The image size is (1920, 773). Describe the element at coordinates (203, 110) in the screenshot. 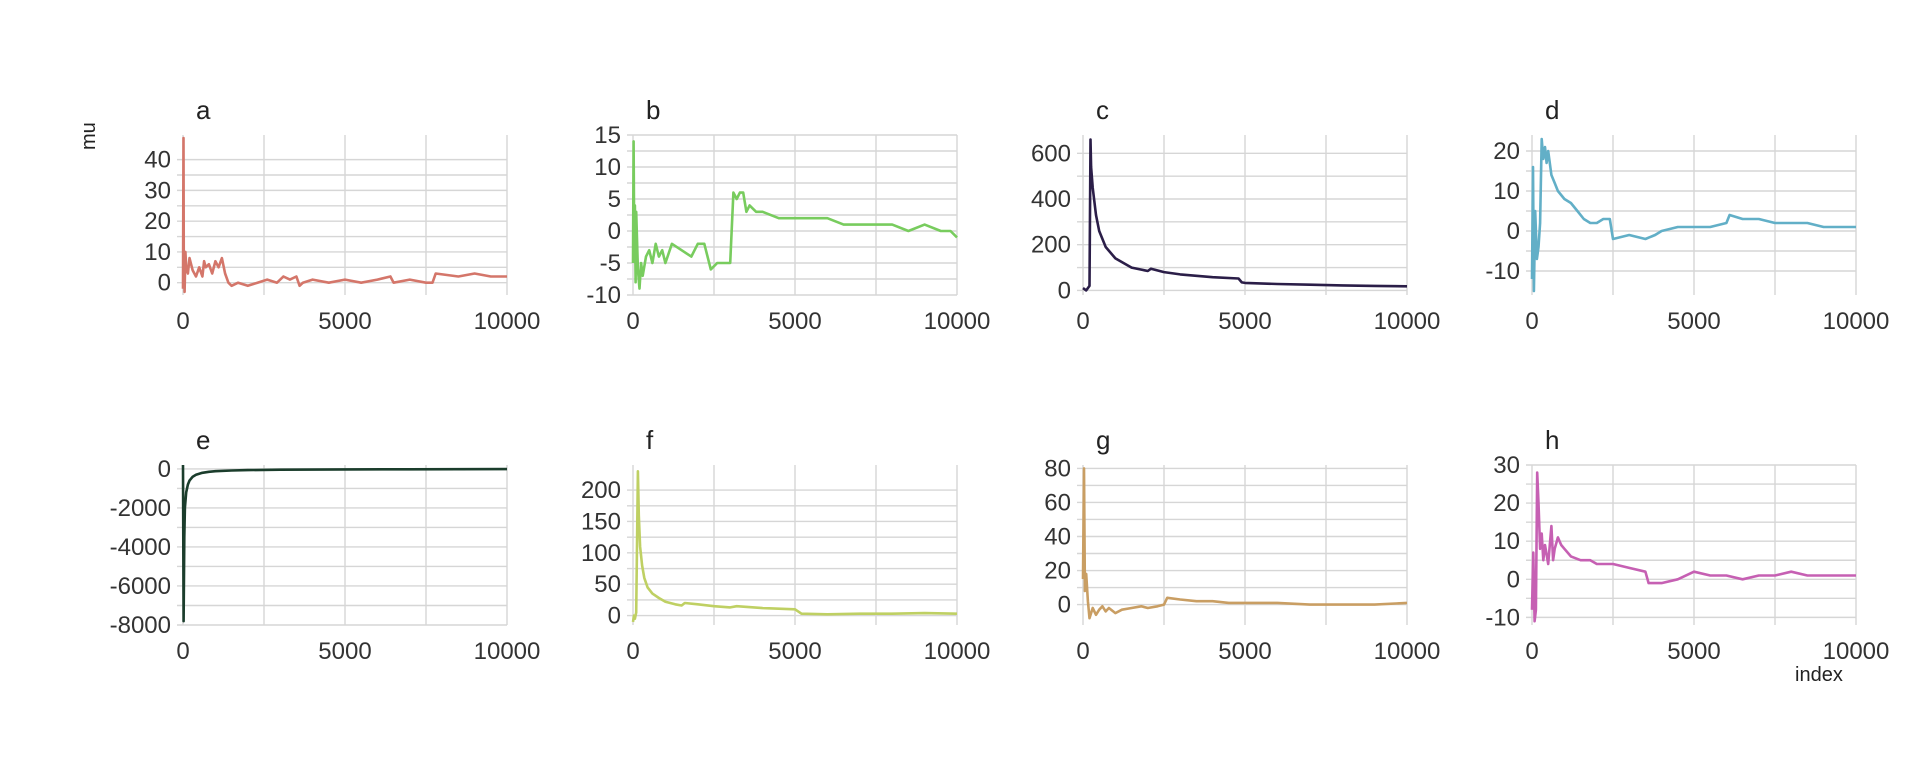

I see `panel-title: a` at that location.